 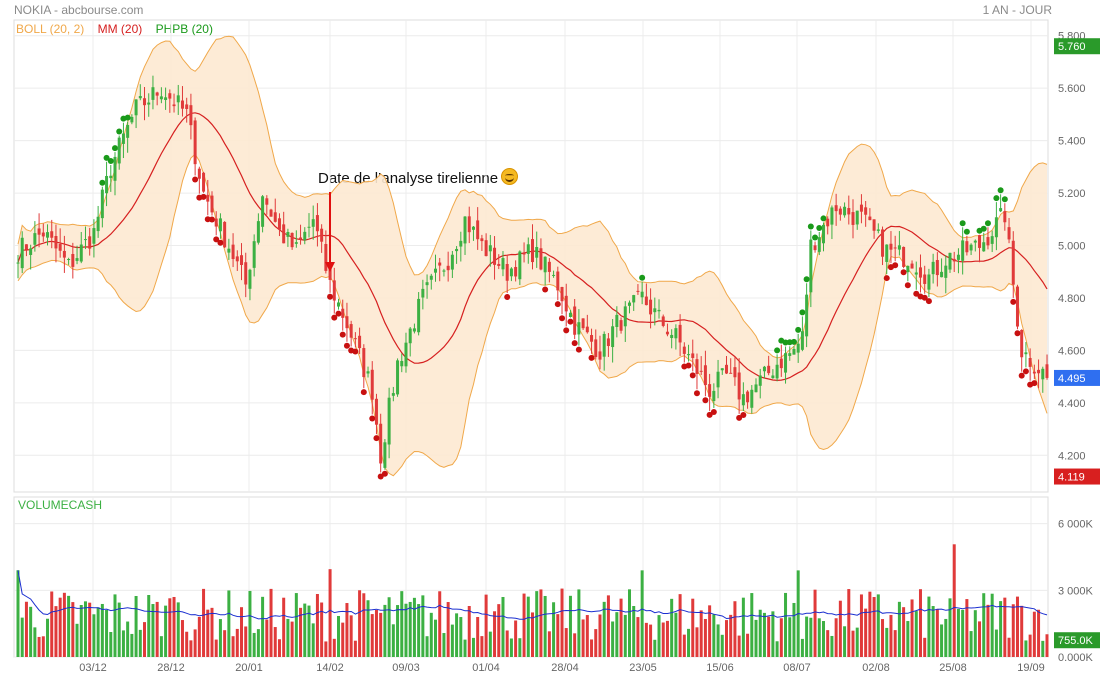 I want to click on legend-boll: BOLL (20, 2), so click(x=50, y=29).